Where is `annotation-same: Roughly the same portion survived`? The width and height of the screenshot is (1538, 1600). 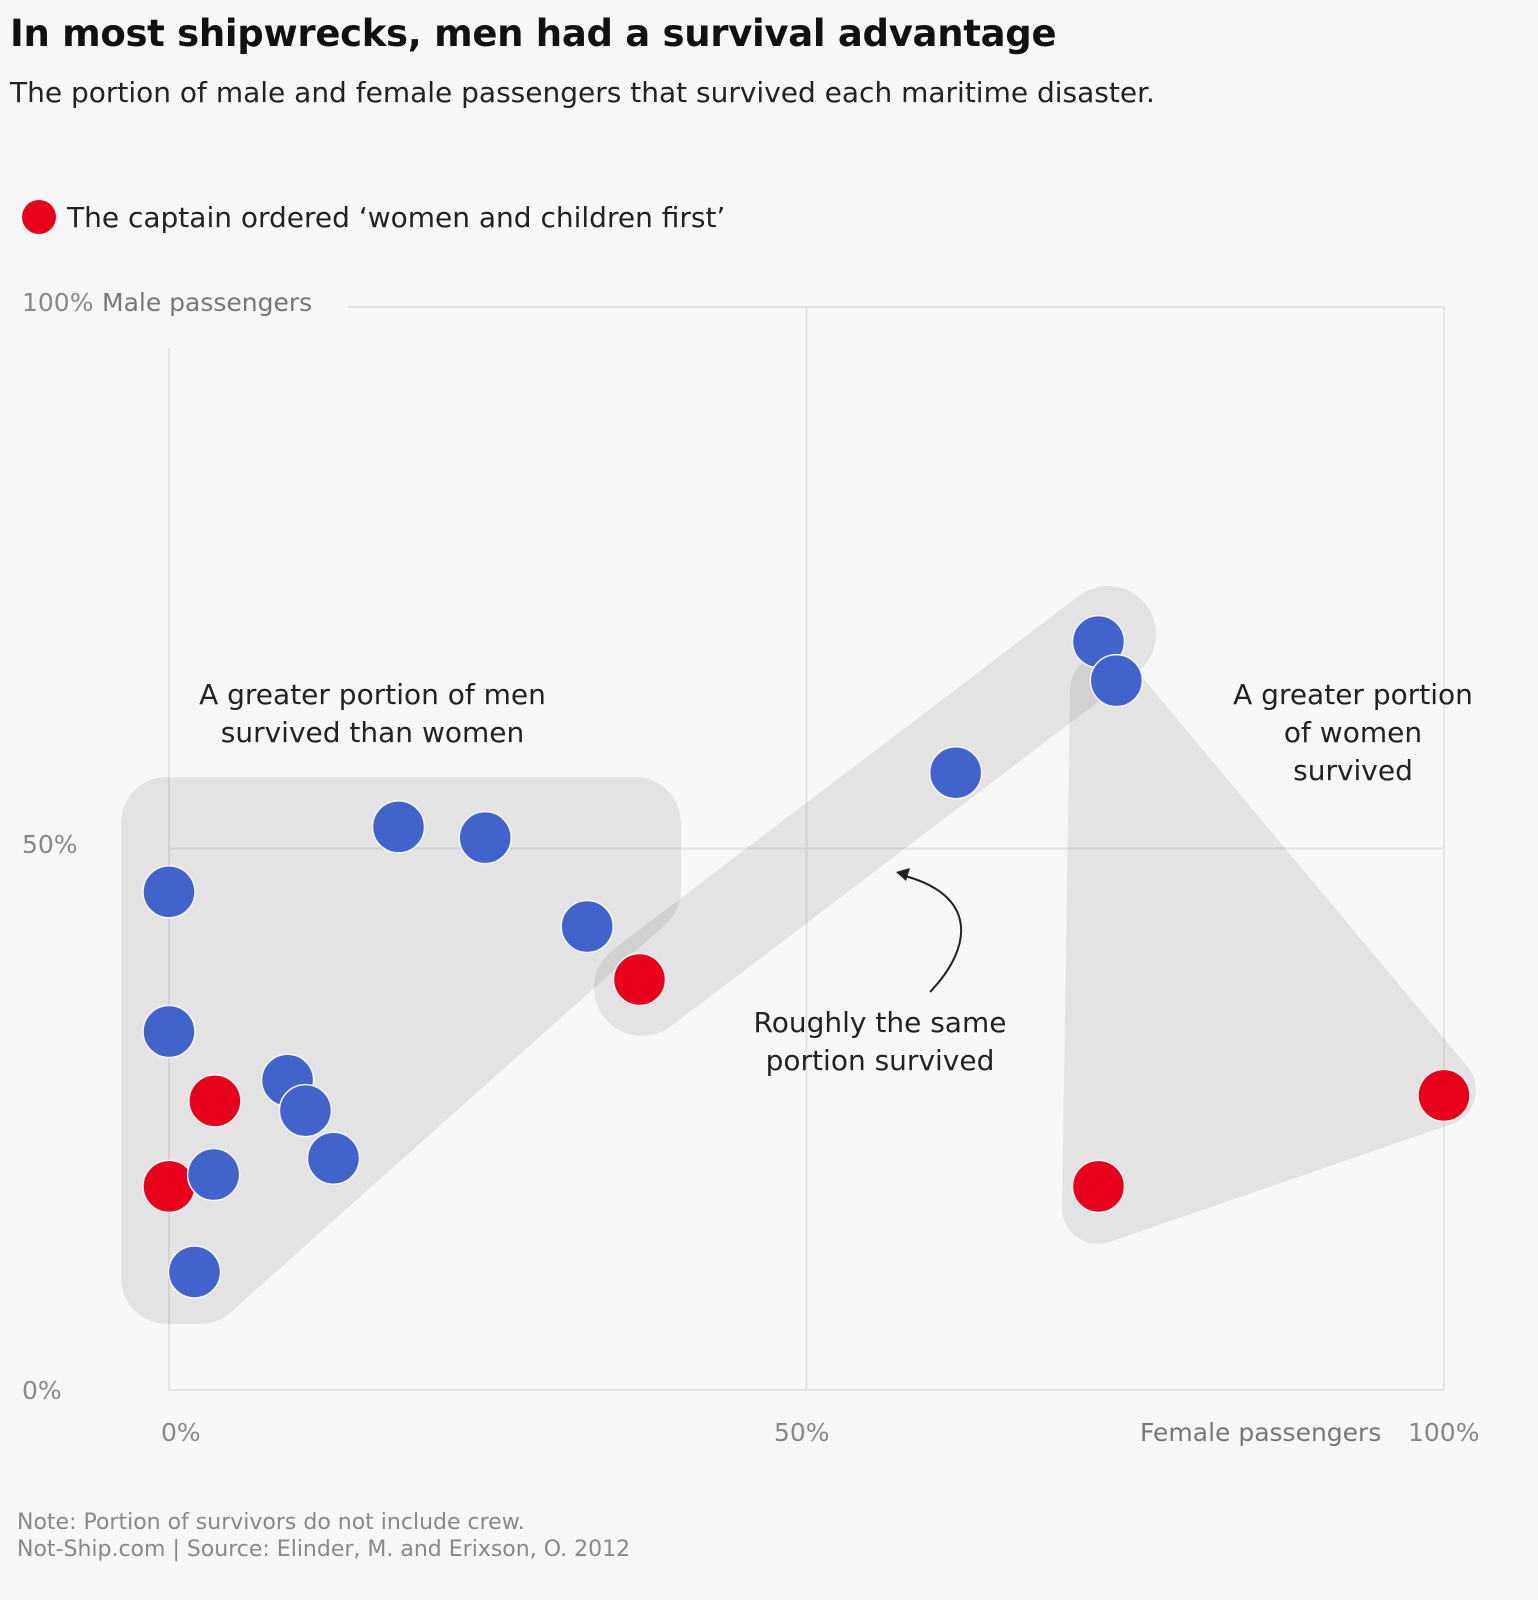 annotation-same: Roughly the same portion survived is located at coordinates (880, 1042).